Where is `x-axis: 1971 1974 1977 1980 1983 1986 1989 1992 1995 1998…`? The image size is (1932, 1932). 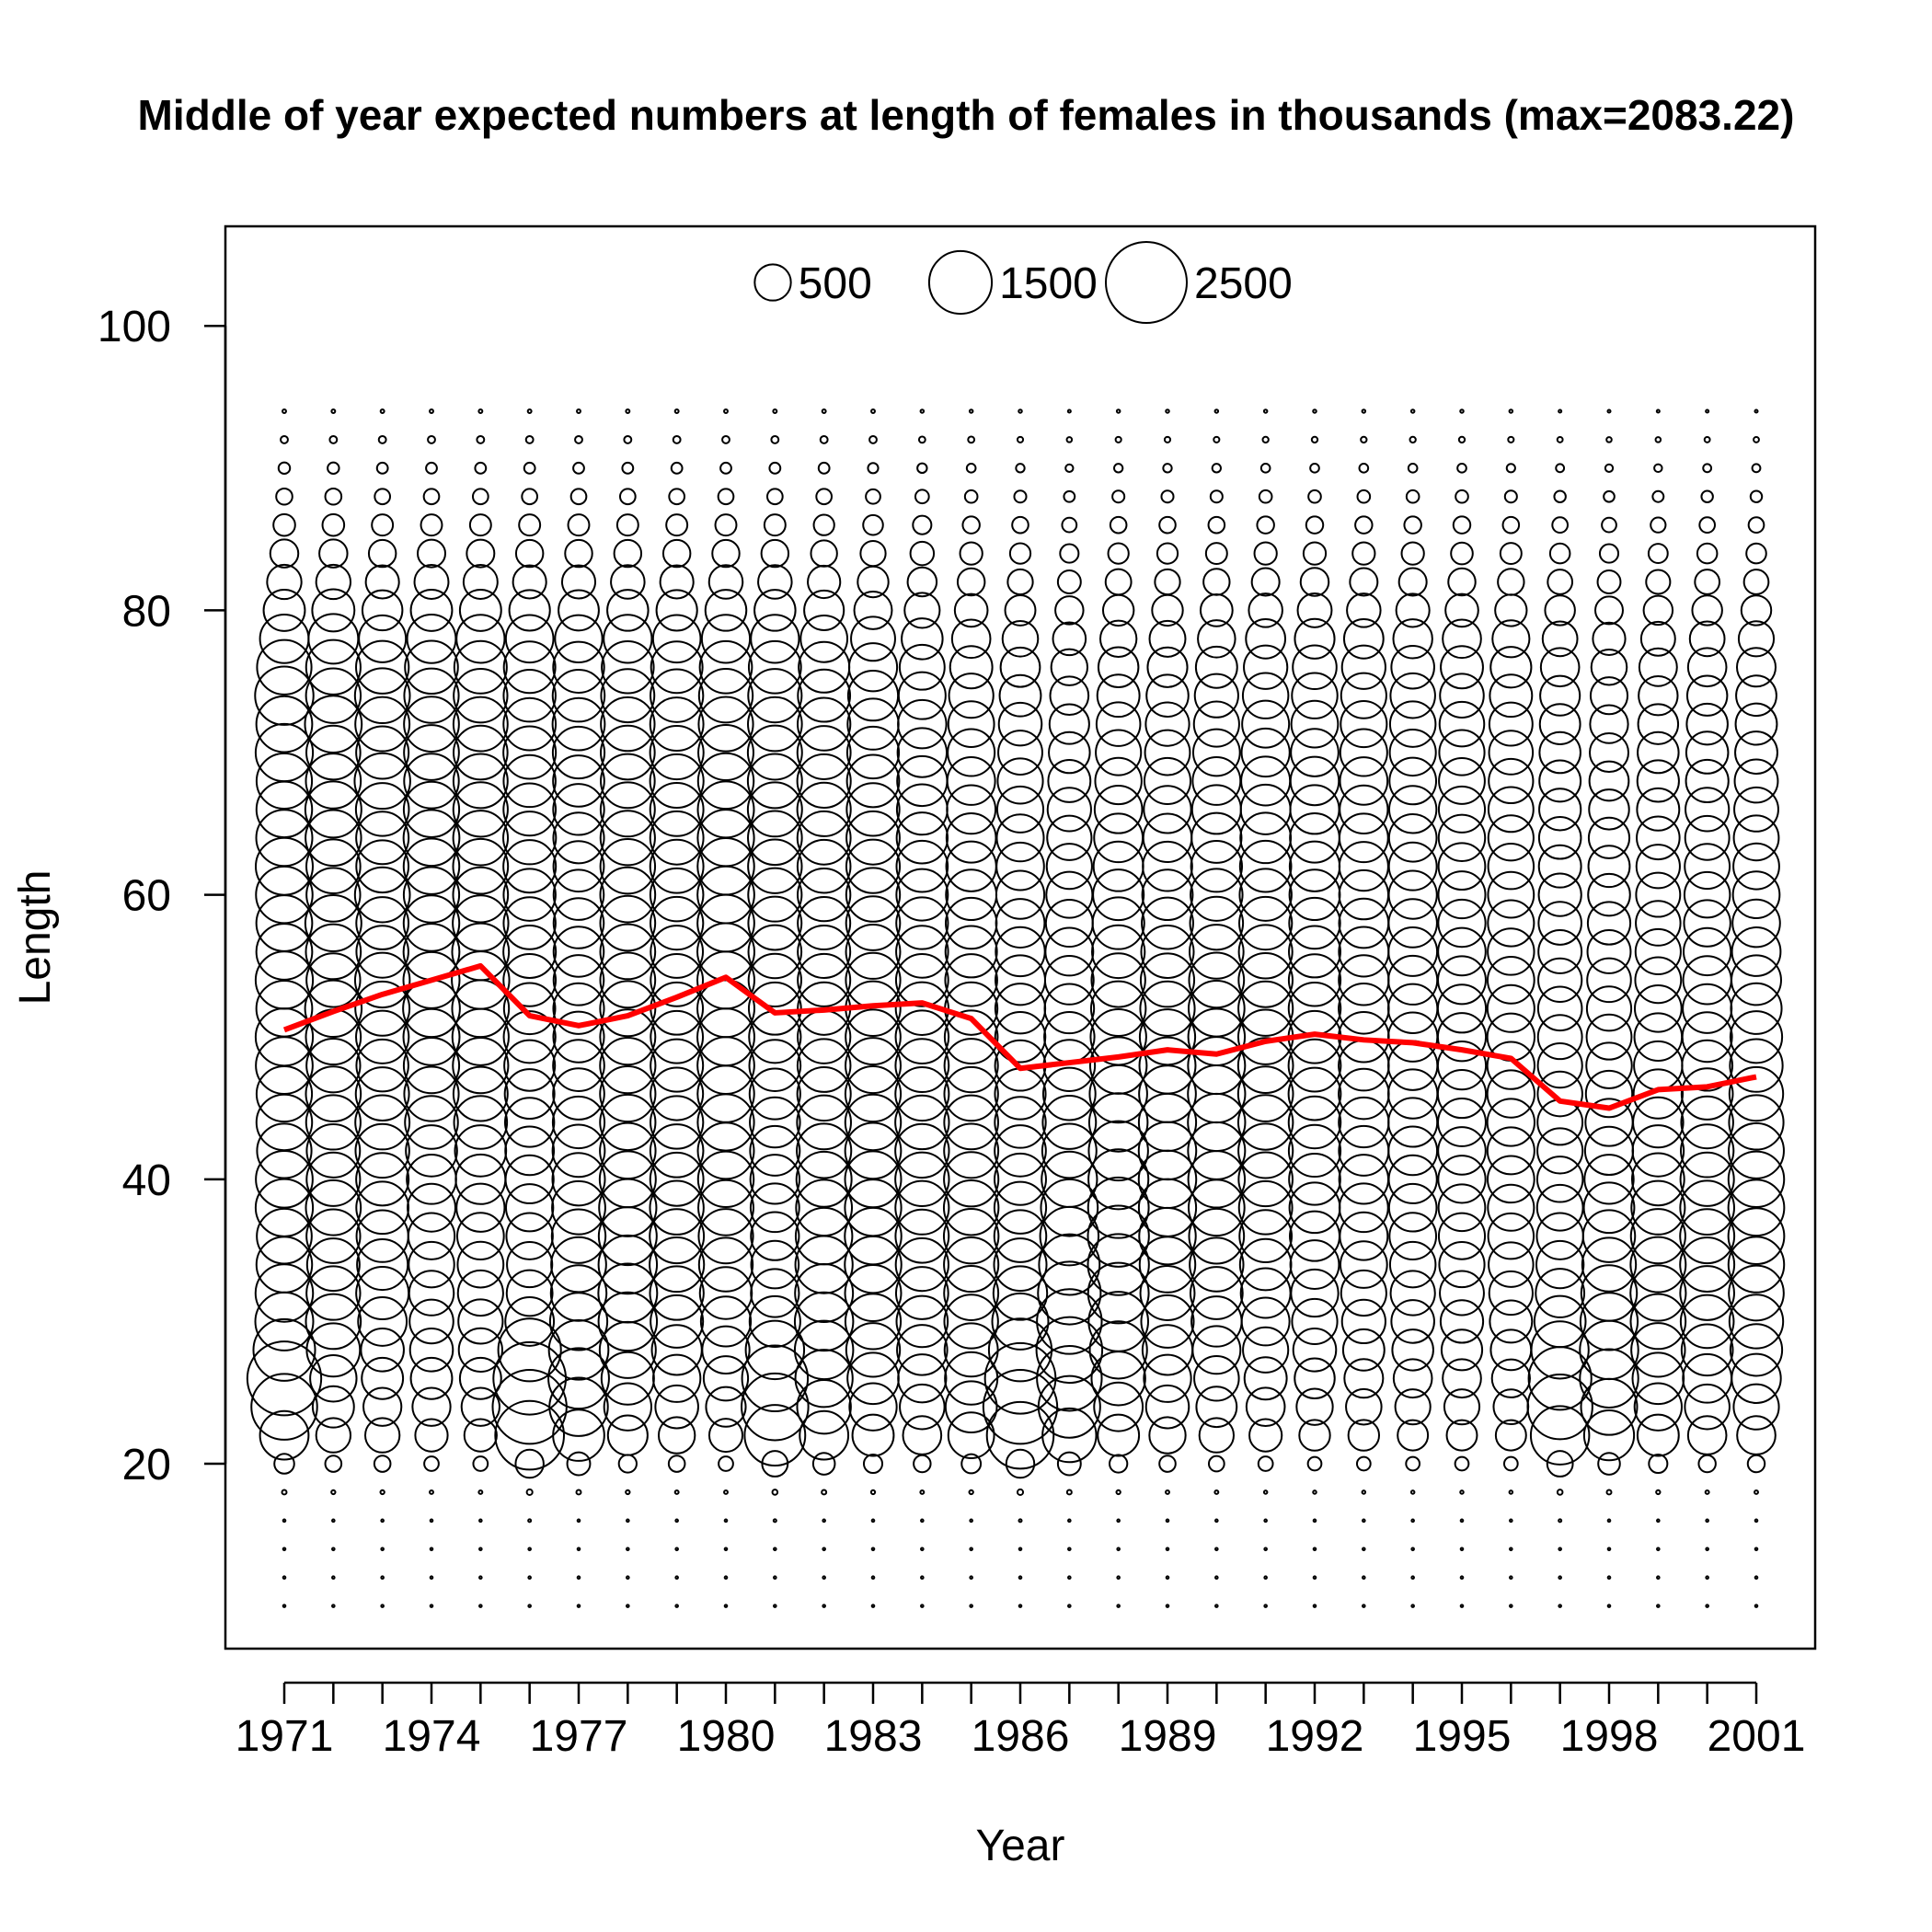 x-axis: 1971 1974 1977 1980 1983 1986 1989 1992 1995 1998… is located at coordinates (1020, 1721).